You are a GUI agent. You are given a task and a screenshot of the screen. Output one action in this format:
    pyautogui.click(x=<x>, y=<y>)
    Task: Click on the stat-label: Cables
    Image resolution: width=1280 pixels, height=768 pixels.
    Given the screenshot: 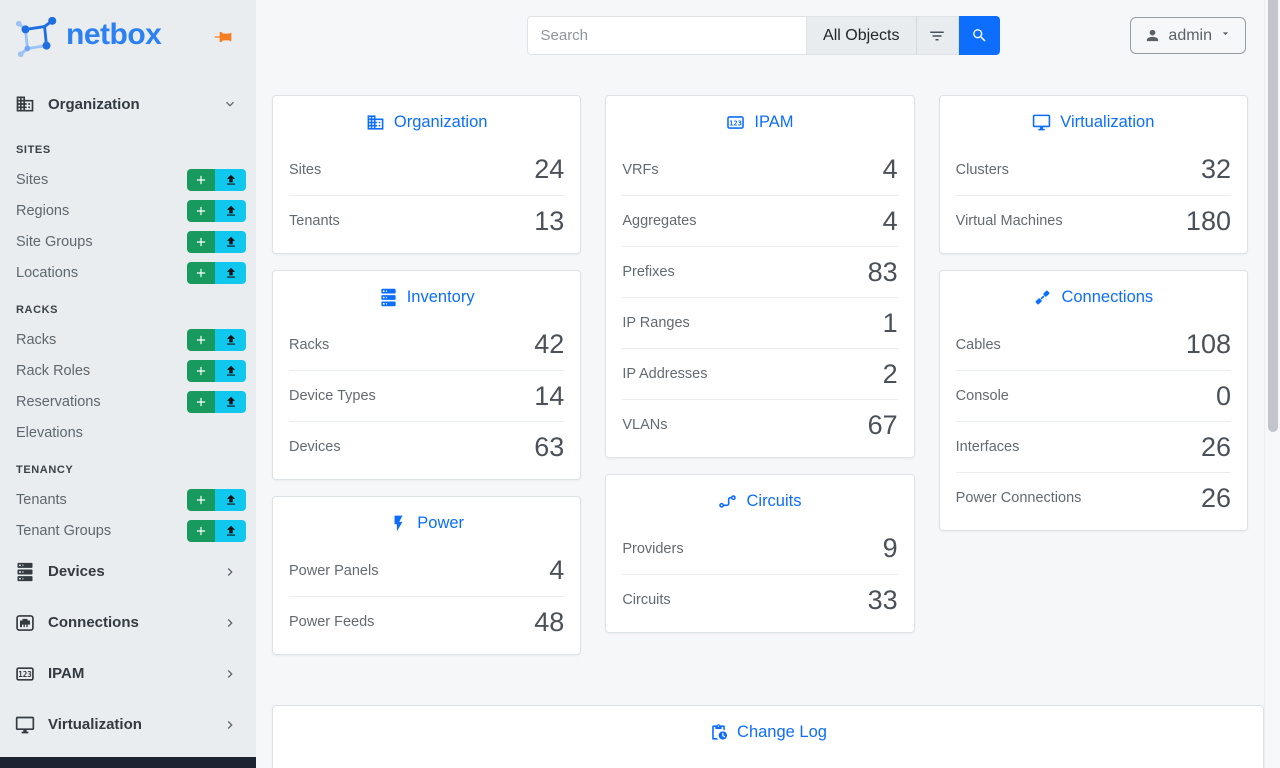 What is the action you would take?
    pyautogui.click(x=978, y=344)
    